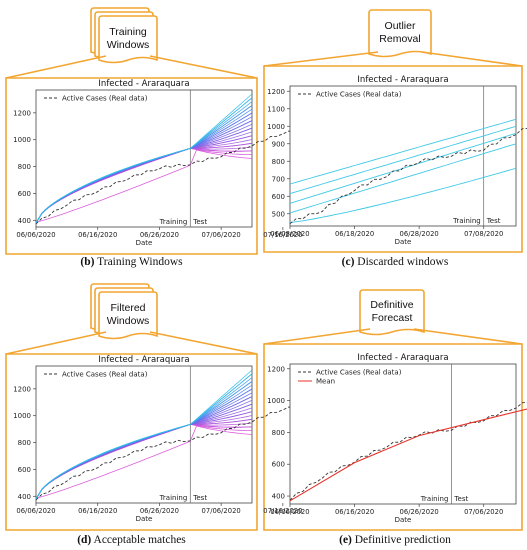  Describe the element at coordinates (131, 262) in the screenshot. I see `caption-b: (b) Training Windows` at that location.